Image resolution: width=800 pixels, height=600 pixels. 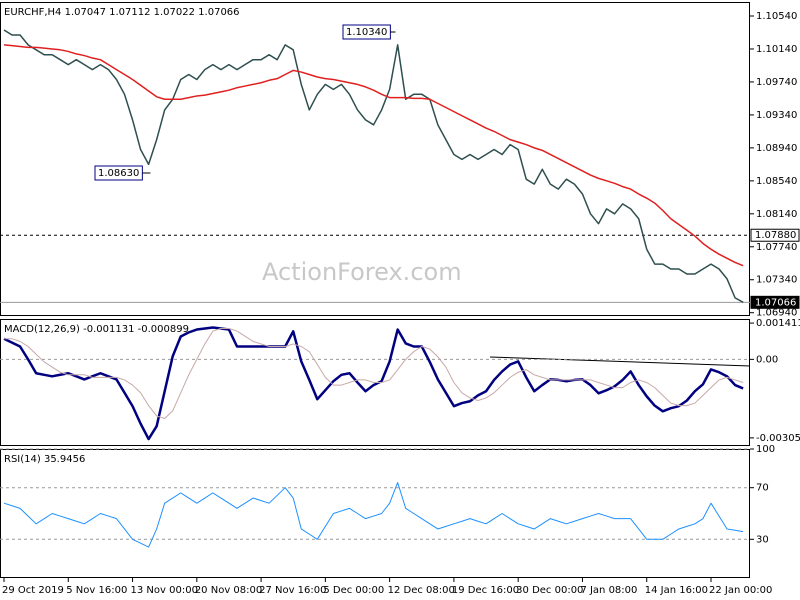 I want to click on annotation-label: 1.08630, so click(x=118, y=173).